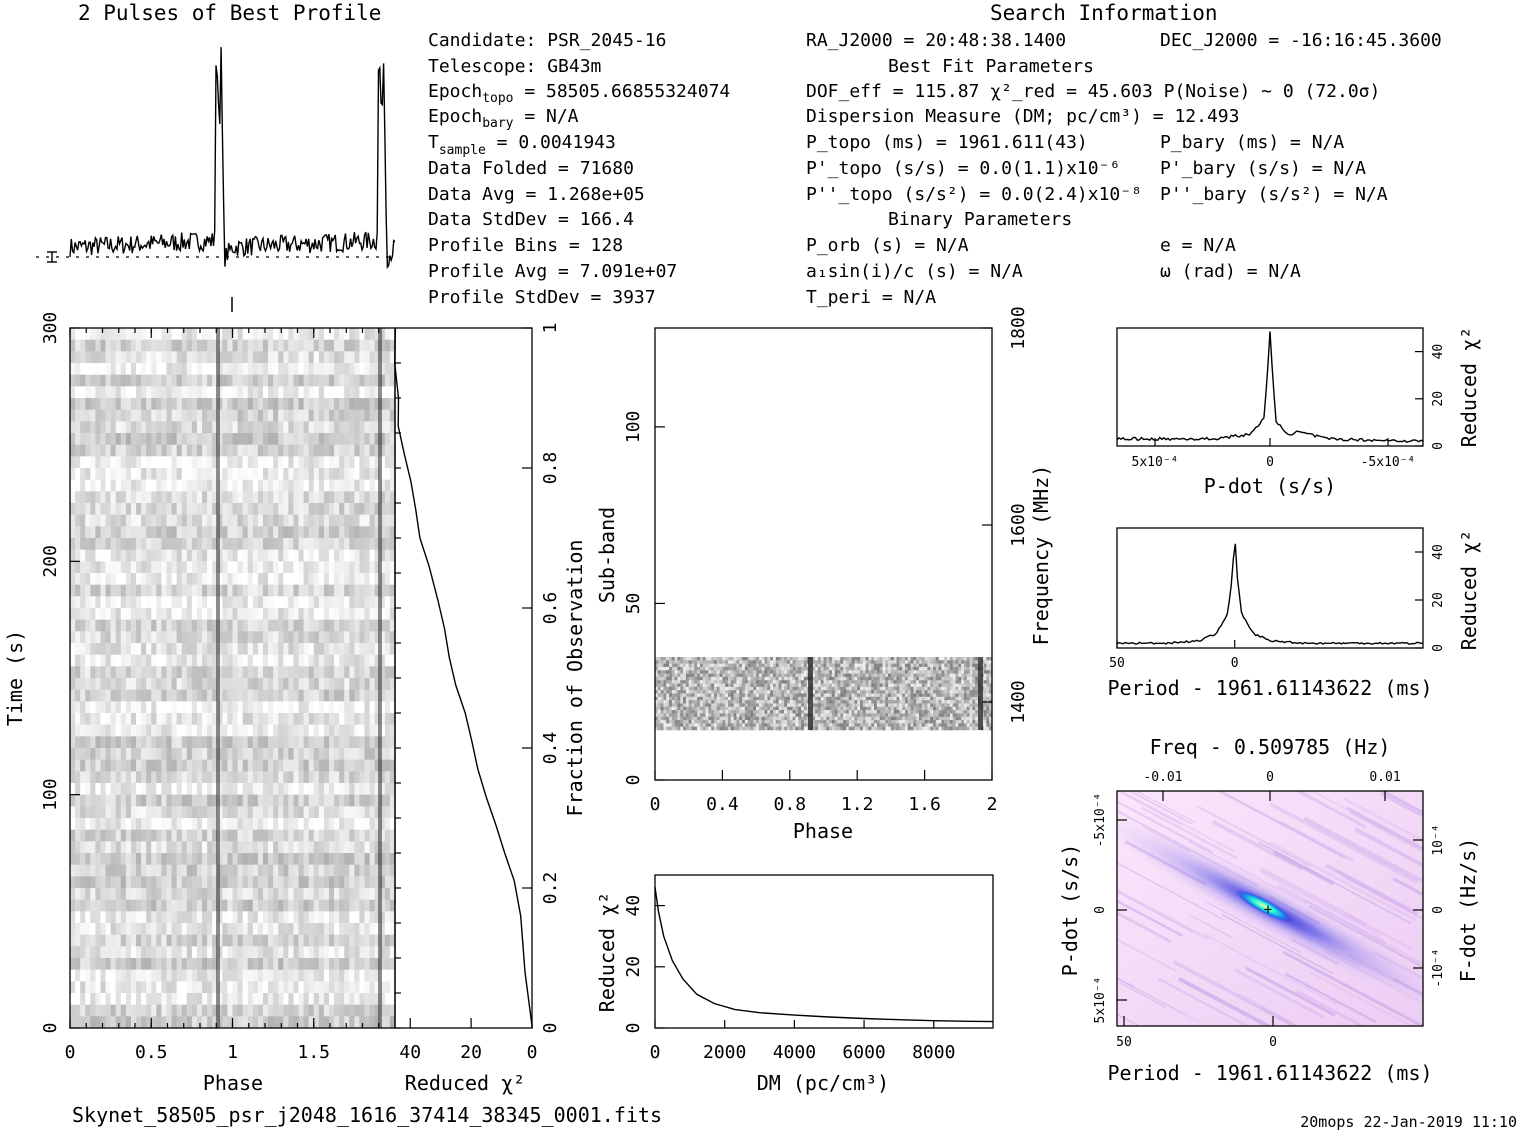 This screenshot has width=1517, height=1133. I want to click on info-ecc: e = N/A, so click(1198, 245).